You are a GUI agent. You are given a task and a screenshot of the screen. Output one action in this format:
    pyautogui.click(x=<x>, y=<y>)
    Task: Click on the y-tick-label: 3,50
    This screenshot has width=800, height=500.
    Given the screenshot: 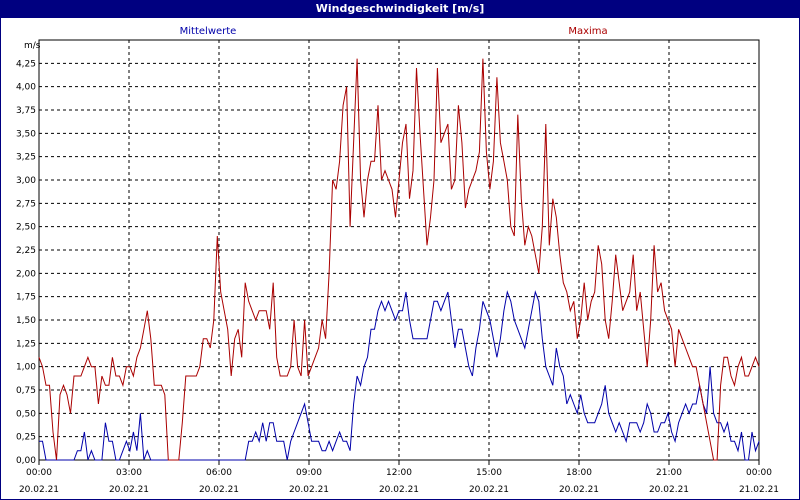 What is the action you would take?
    pyautogui.click(x=26, y=134)
    